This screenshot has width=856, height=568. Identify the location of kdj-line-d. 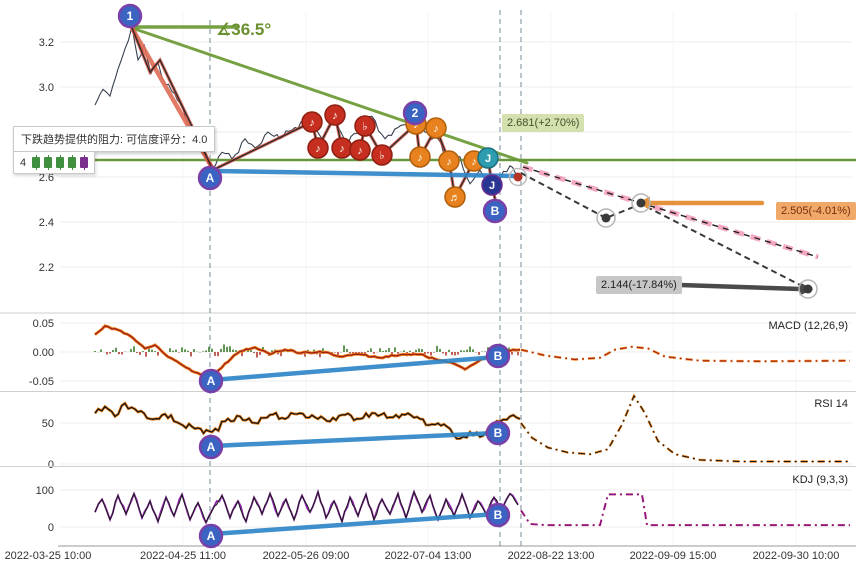
(306, 507).